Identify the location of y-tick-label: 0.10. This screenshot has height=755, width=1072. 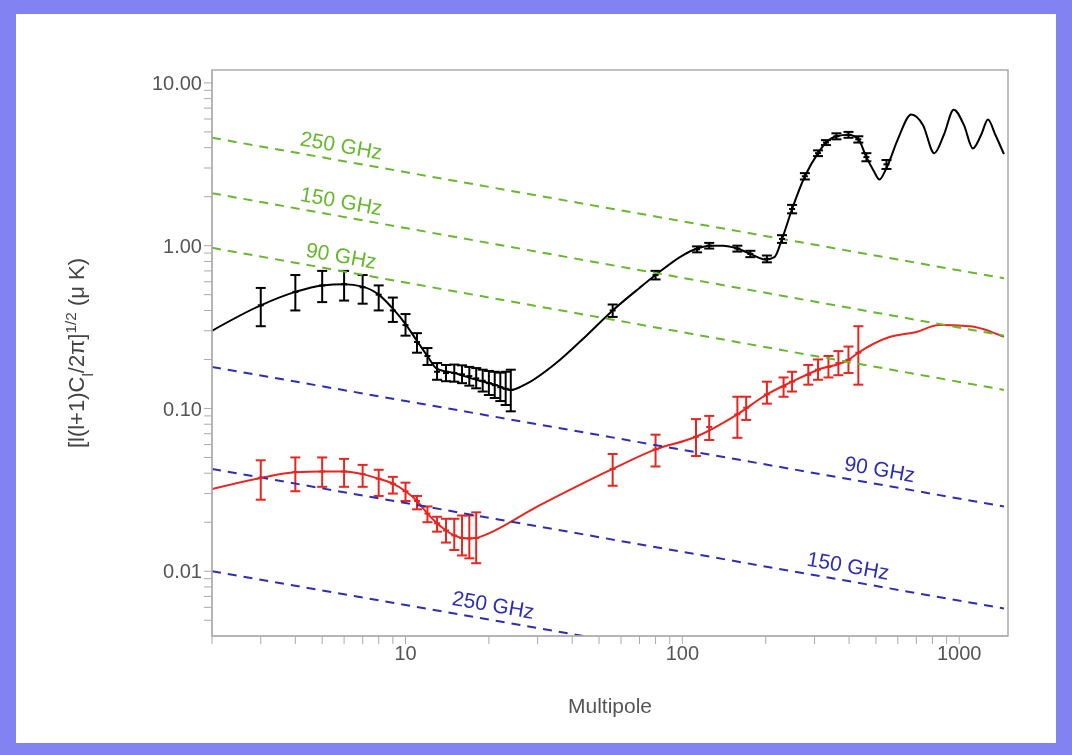
(182, 408).